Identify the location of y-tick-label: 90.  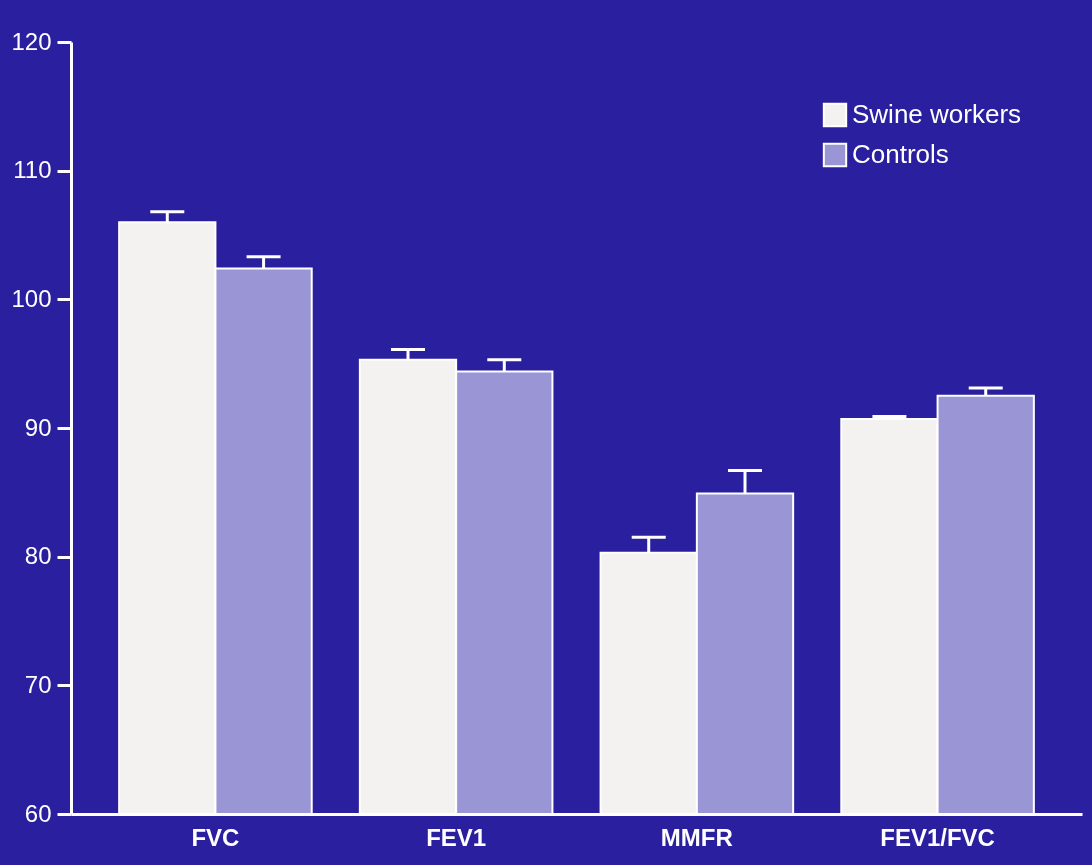
(38, 427).